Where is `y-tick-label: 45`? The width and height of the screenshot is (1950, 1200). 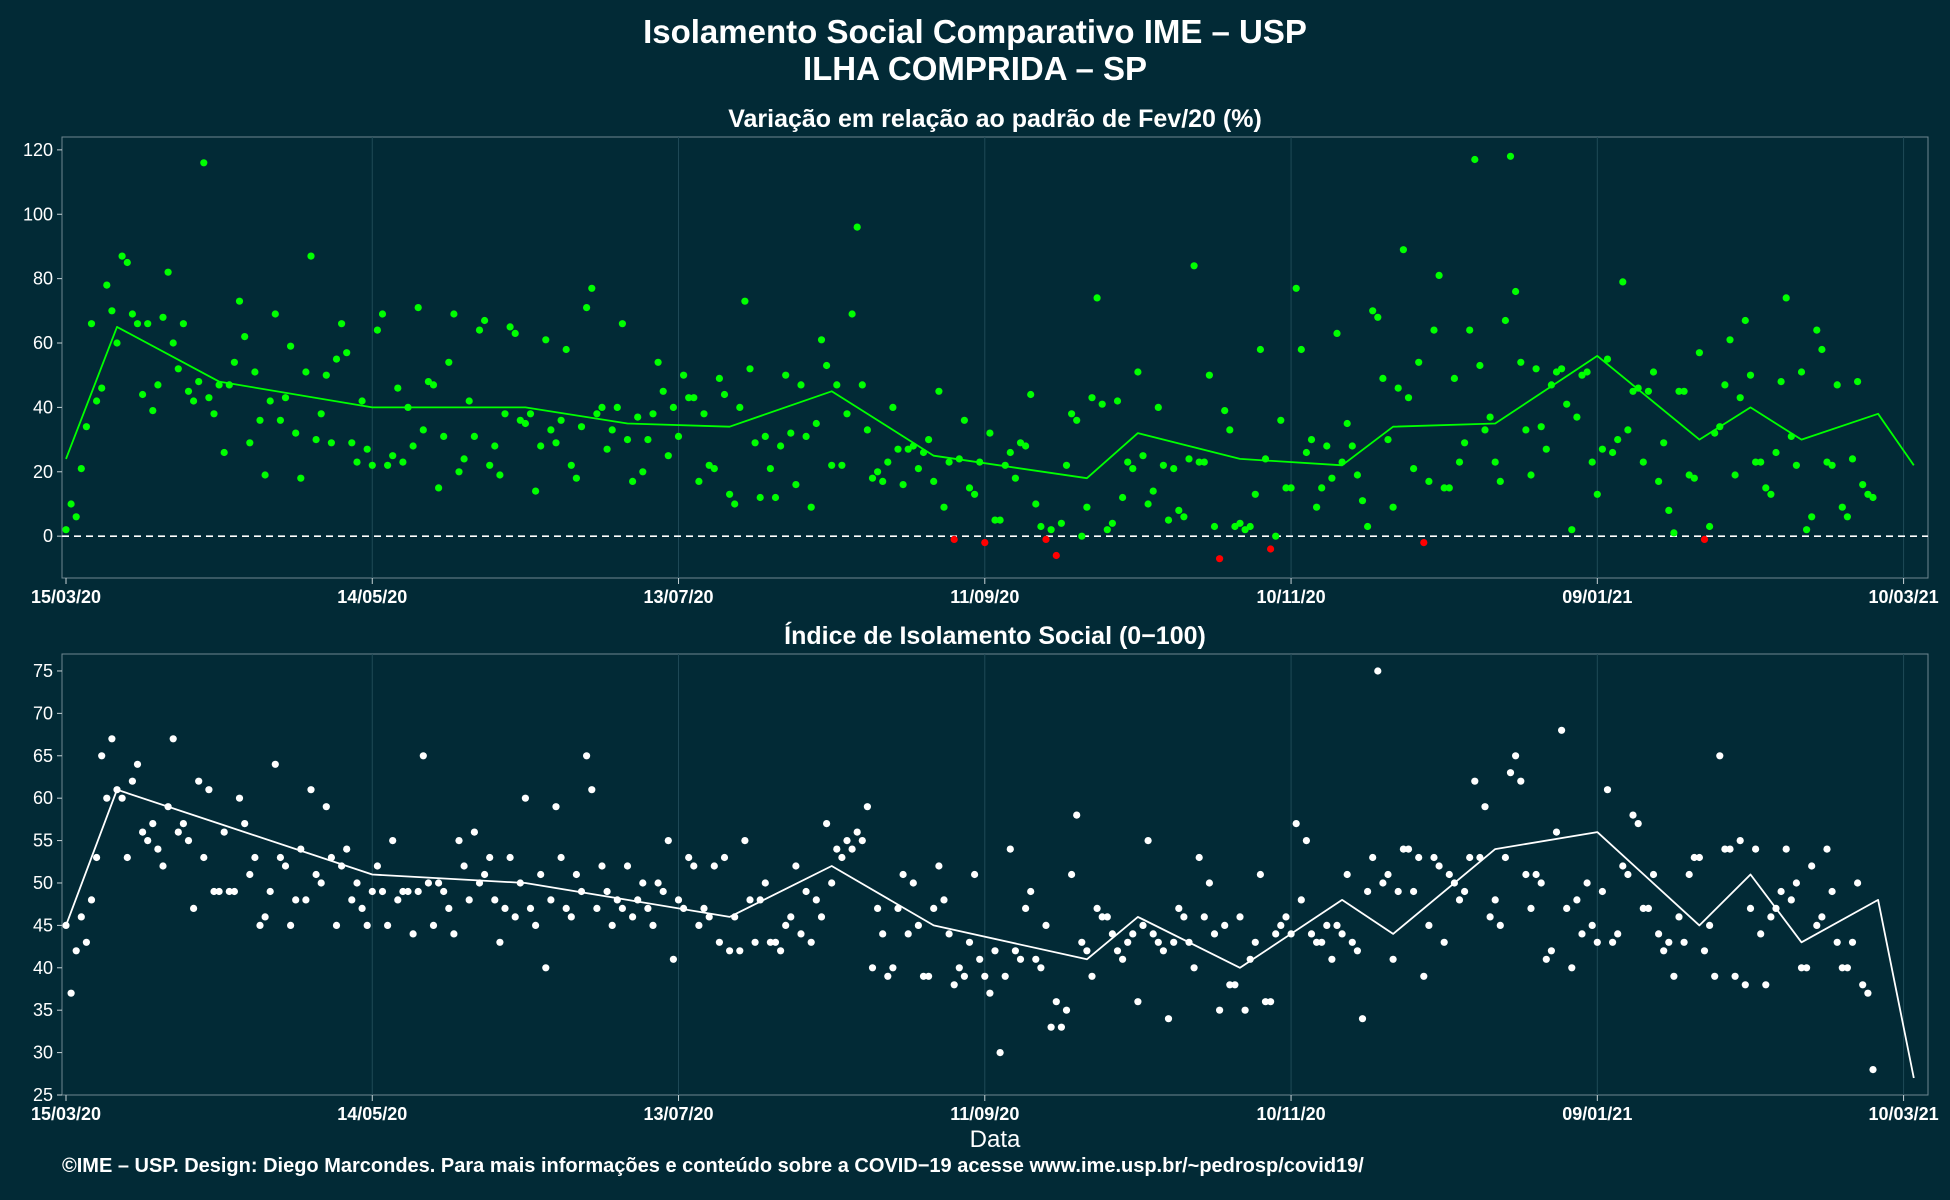
y-tick-label: 45 is located at coordinates (43, 925).